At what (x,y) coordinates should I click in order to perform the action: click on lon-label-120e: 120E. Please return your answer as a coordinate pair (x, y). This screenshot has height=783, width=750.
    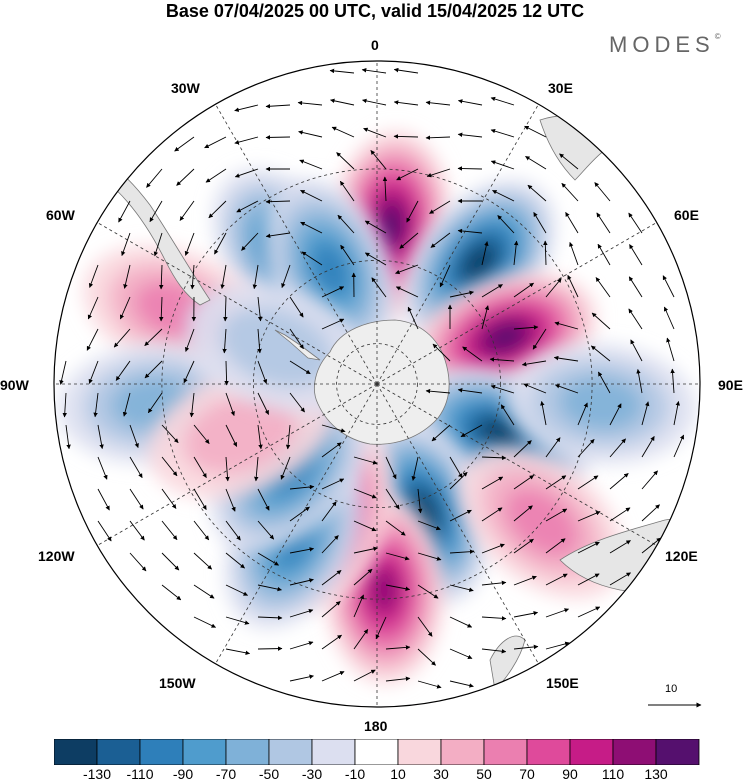
    Looking at the image, I should click on (681, 556).